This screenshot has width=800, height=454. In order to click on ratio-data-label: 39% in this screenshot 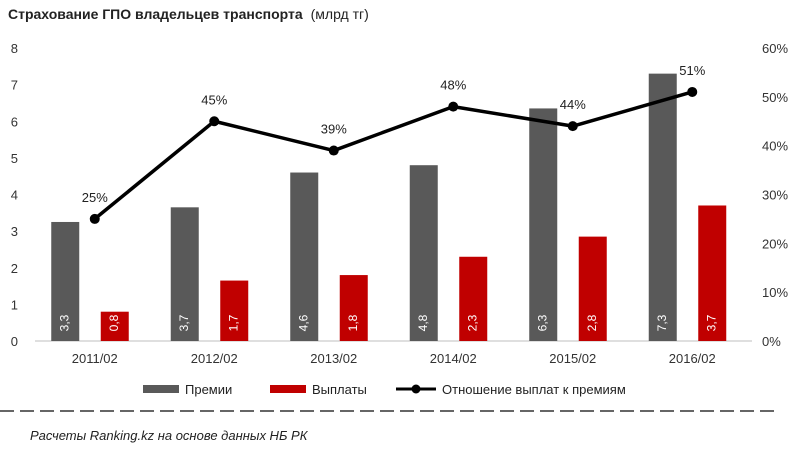, I will do `click(334, 129)`.